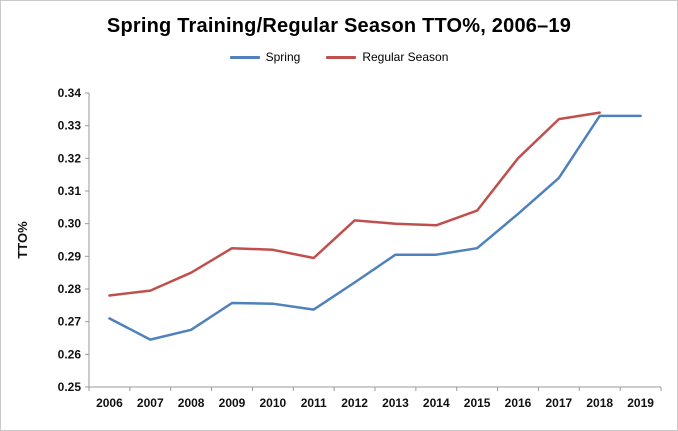 The width and height of the screenshot is (678, 431). Describe the element at coordinates (232, 403) in the screenshot. I see `svg-text: 2009` at that location.